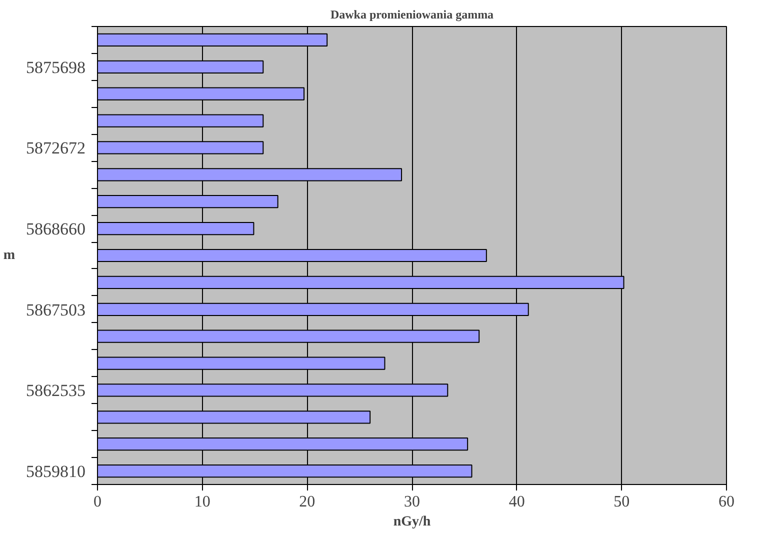 The height and width of the screenshot is (534, 758). I want to click on x-tick-label: 30, so click(412, 502).